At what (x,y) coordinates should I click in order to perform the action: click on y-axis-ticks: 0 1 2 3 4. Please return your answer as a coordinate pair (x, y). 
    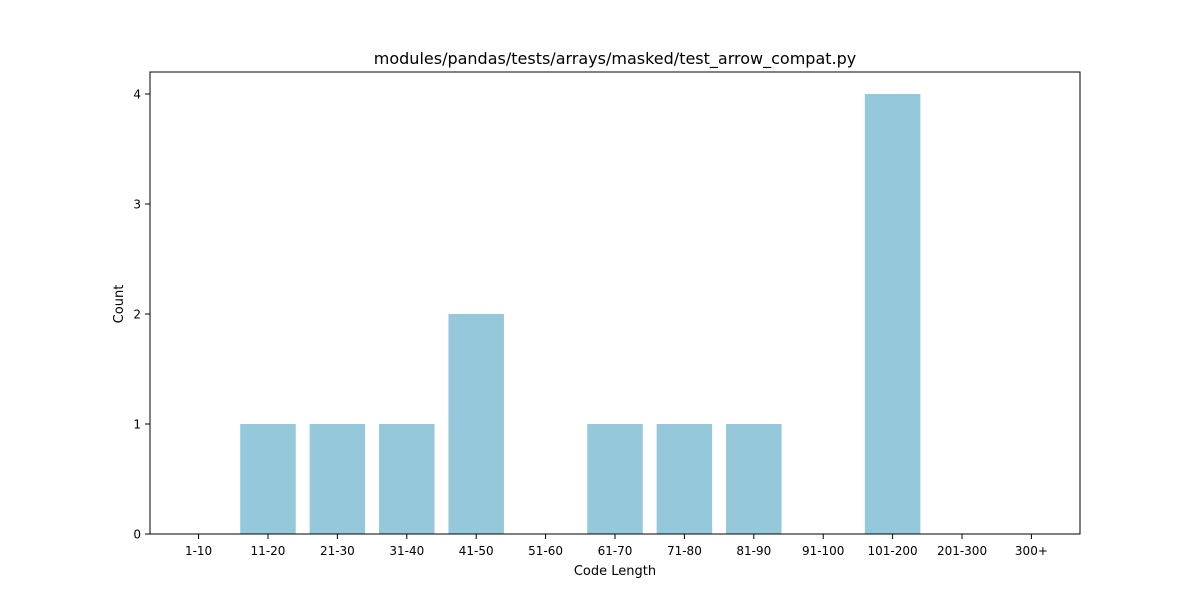
    Looking at the image, I should click on (141, 315).